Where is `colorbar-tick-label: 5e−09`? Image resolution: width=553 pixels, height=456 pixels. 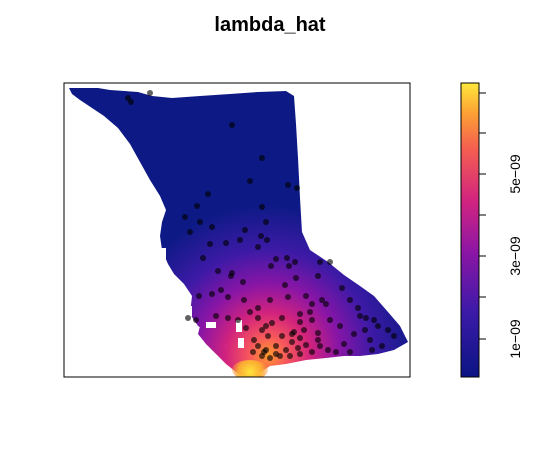 colorbar-tick-label: 5e−09 is located at coordinates (515, 174).